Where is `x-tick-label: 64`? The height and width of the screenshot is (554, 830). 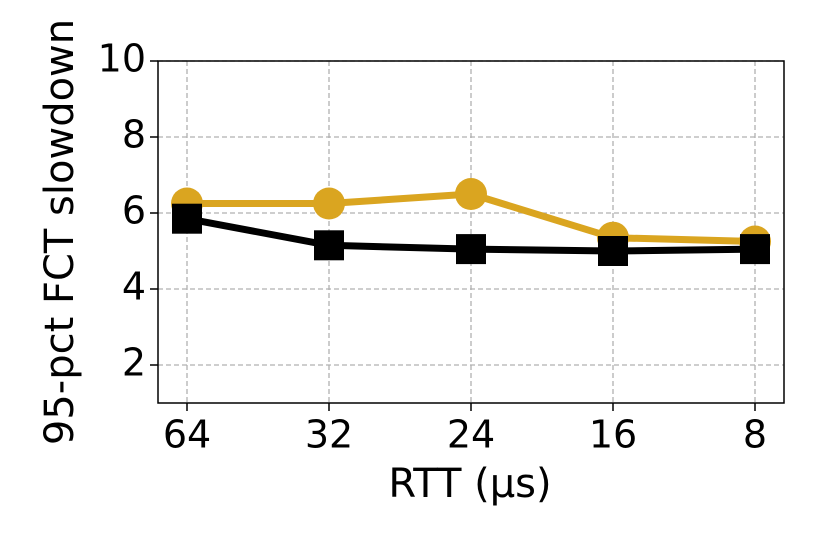
x-tick-label: 64 is located at coordinates (187, 435).